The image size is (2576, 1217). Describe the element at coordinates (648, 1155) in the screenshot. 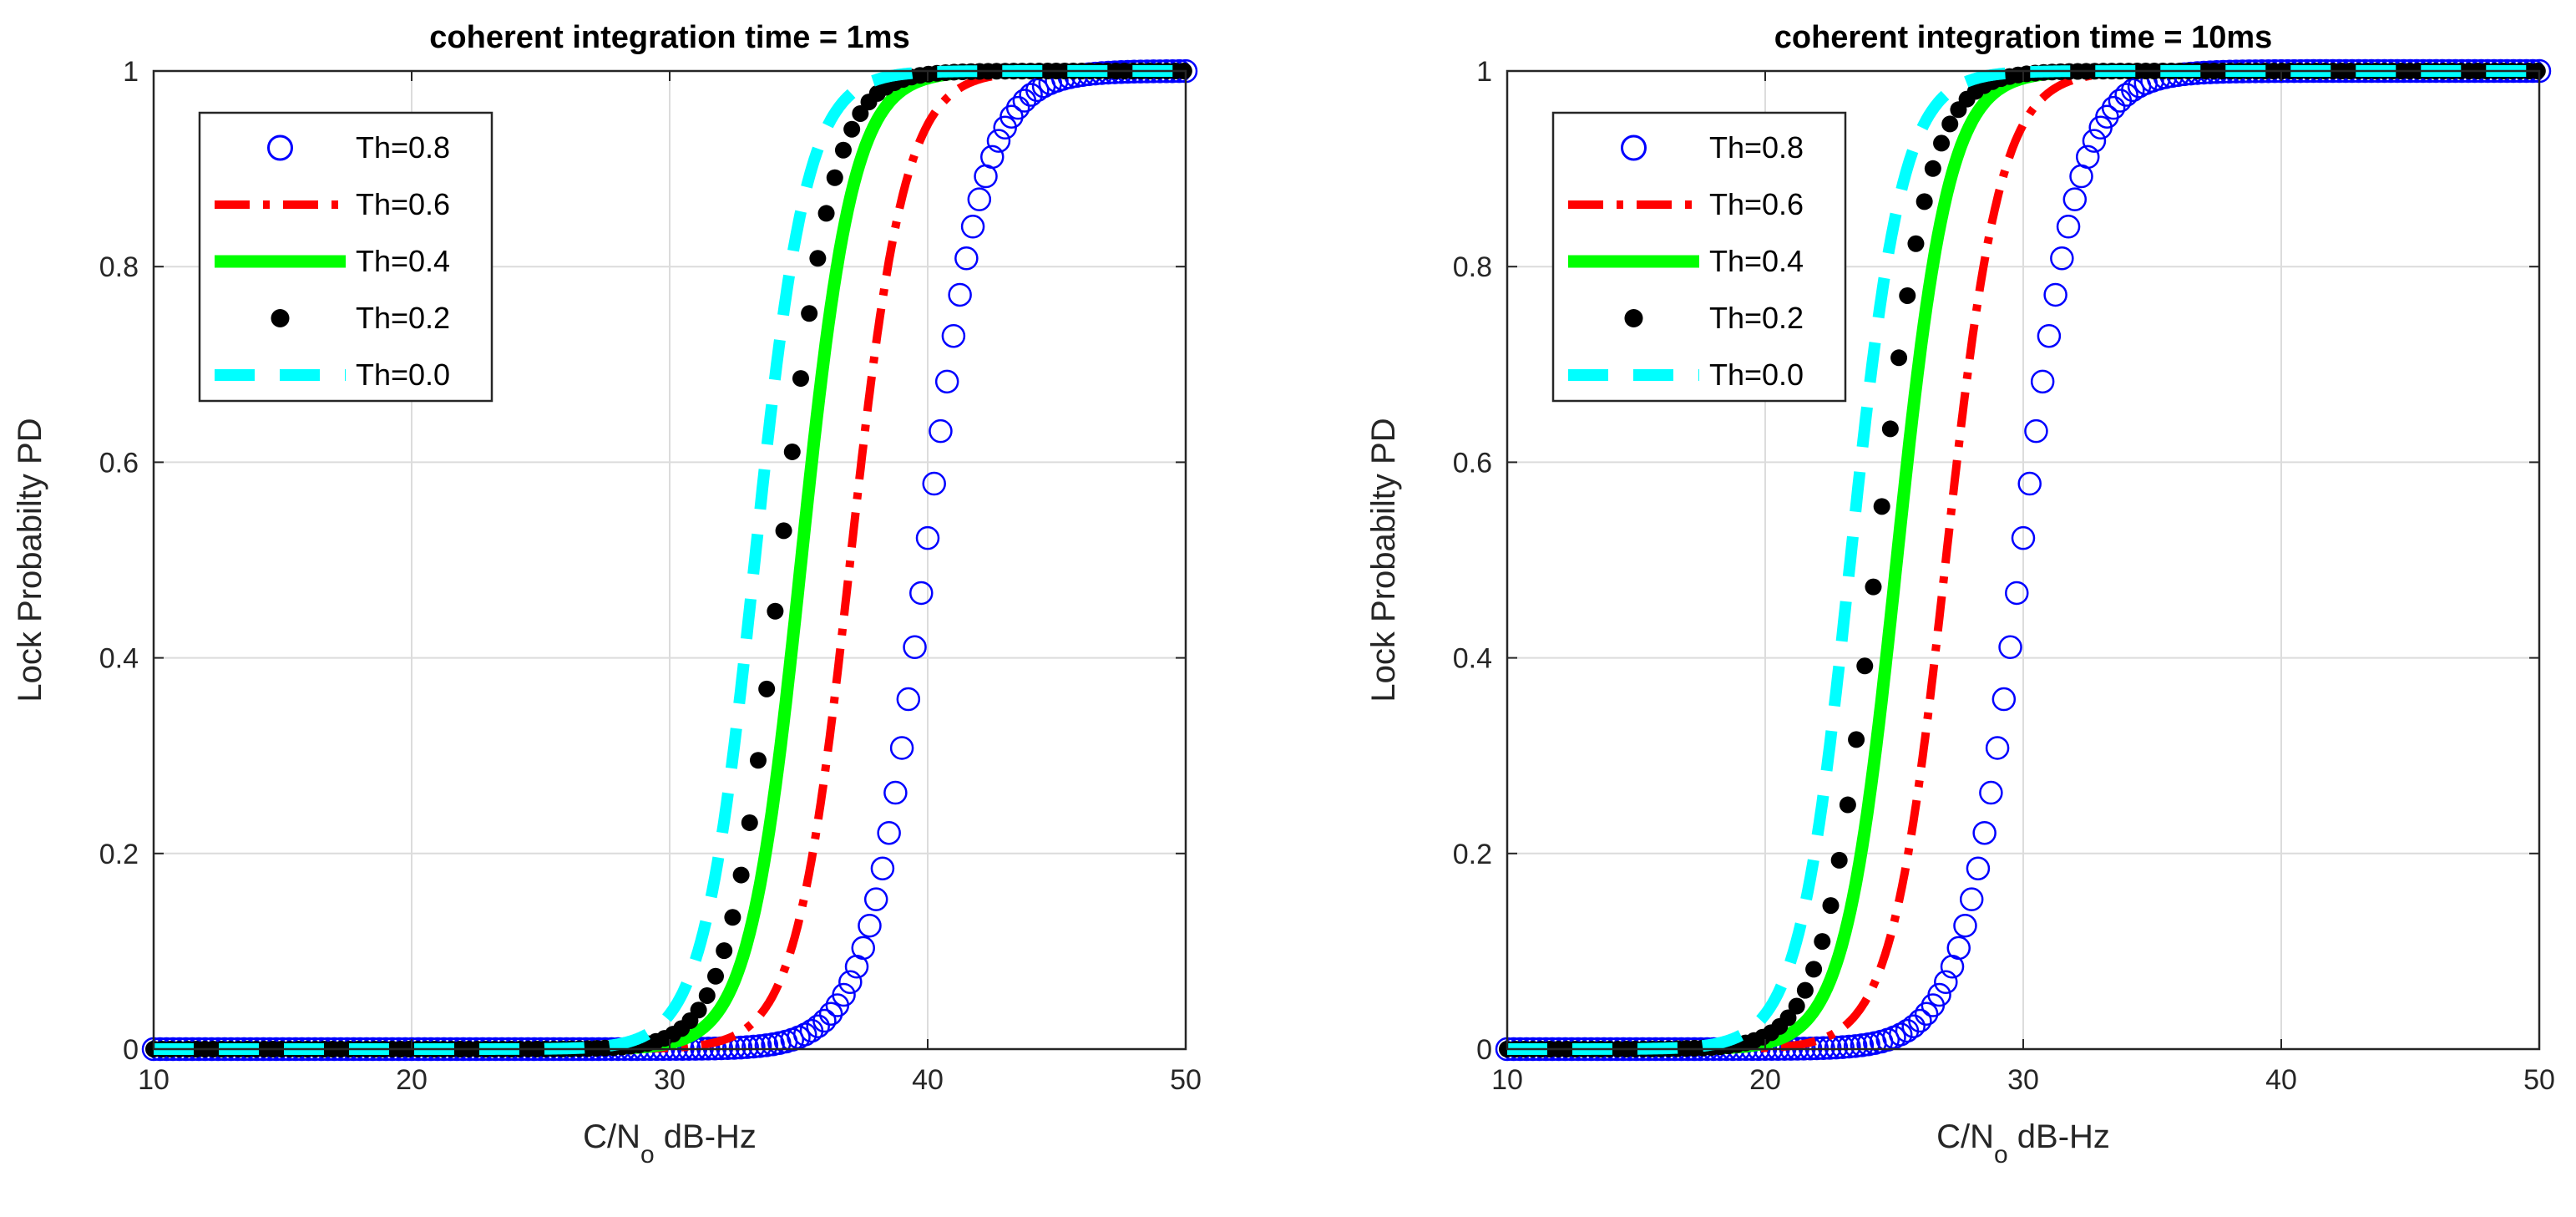

I see `x-axis-label-subscript: o` at that location.